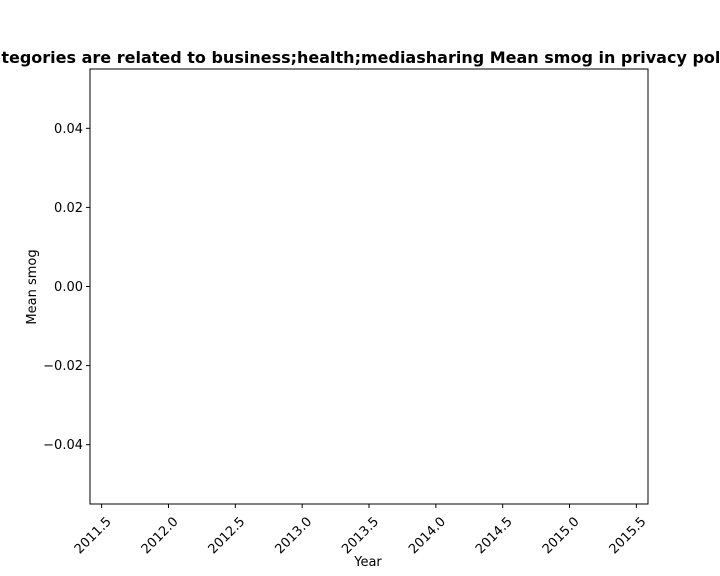  I want to click on x-tick-label: 2012.5, so click(227, 535).